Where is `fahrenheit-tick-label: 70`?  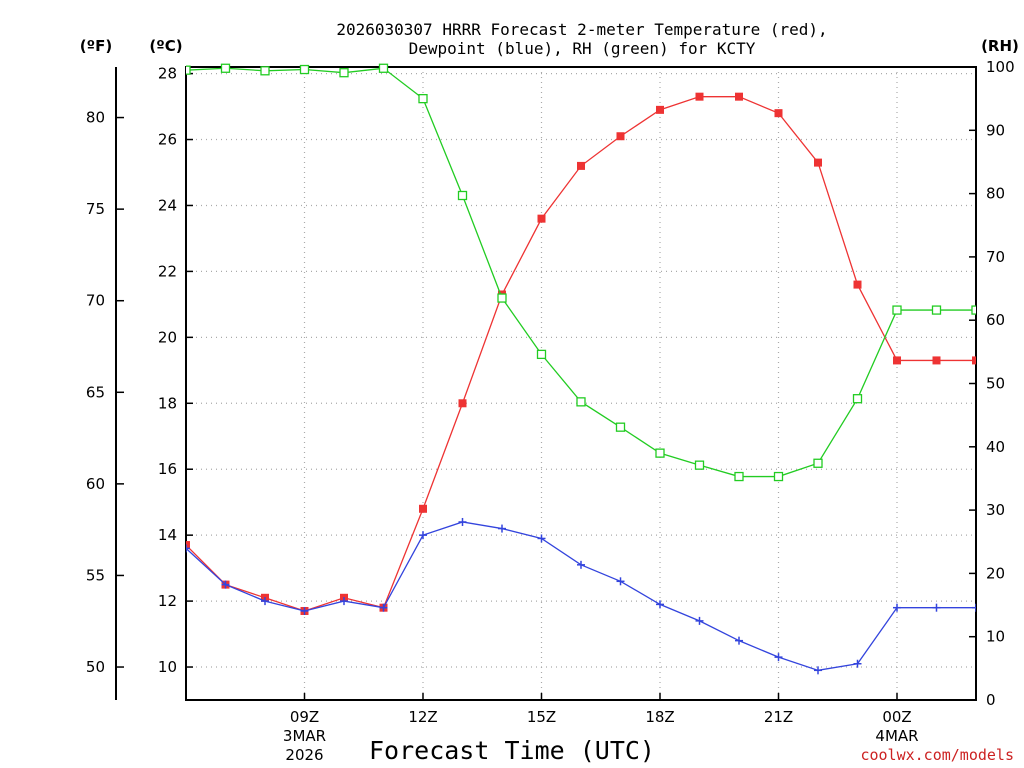 fahrenheit-tick-label: 70 is located at coordinates (95, 301).